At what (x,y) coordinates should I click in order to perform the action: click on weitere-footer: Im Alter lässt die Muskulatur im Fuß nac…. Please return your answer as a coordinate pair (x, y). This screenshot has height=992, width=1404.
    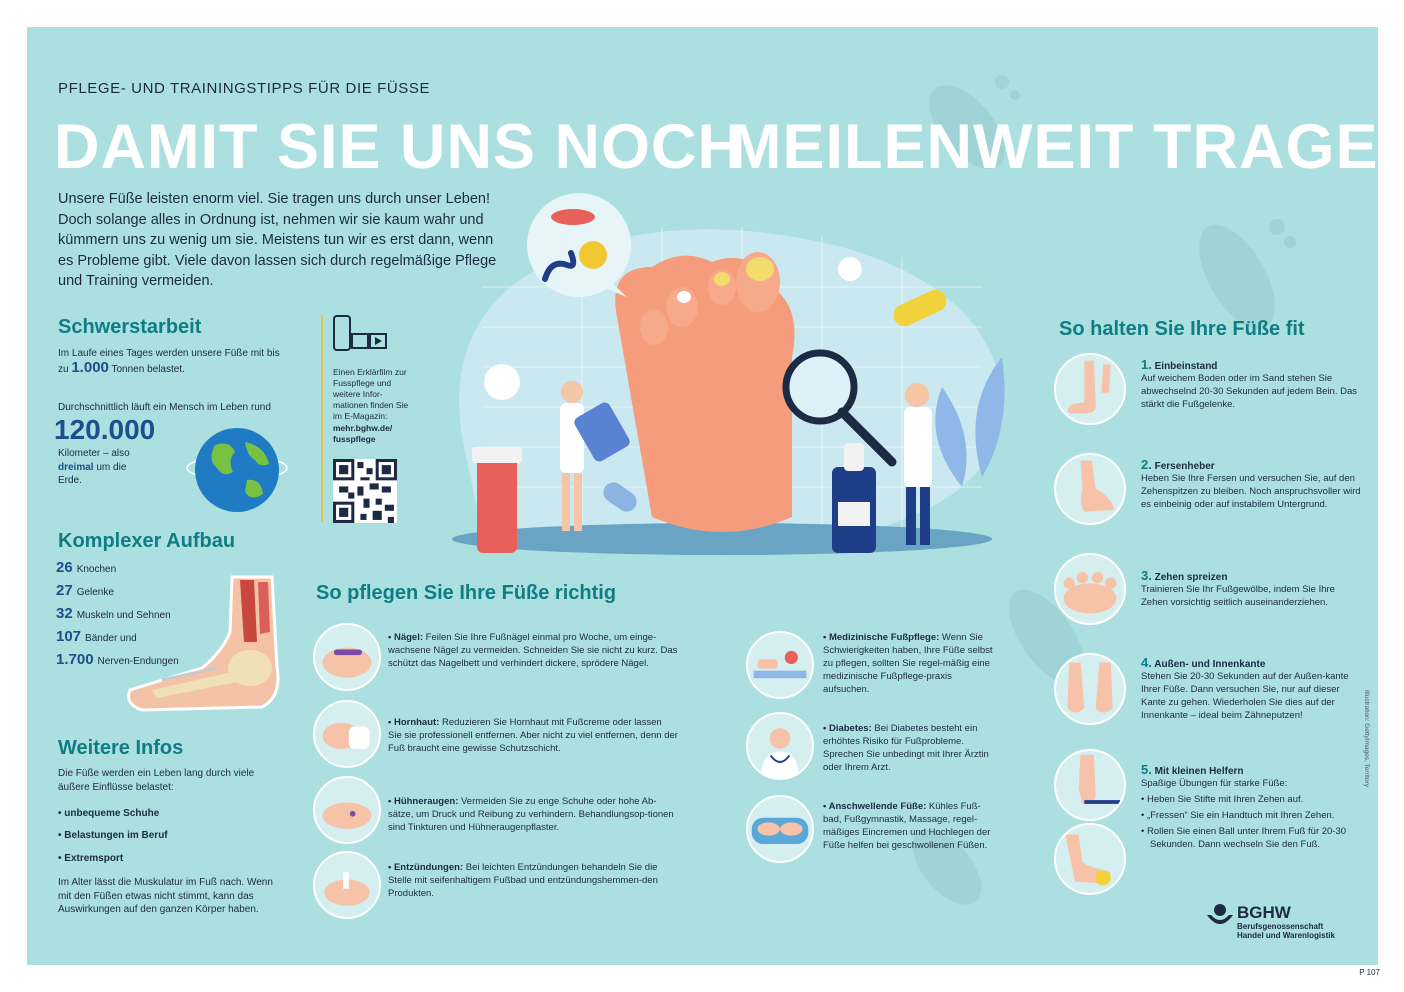
    Looking at the image, I should click on (165, 896).